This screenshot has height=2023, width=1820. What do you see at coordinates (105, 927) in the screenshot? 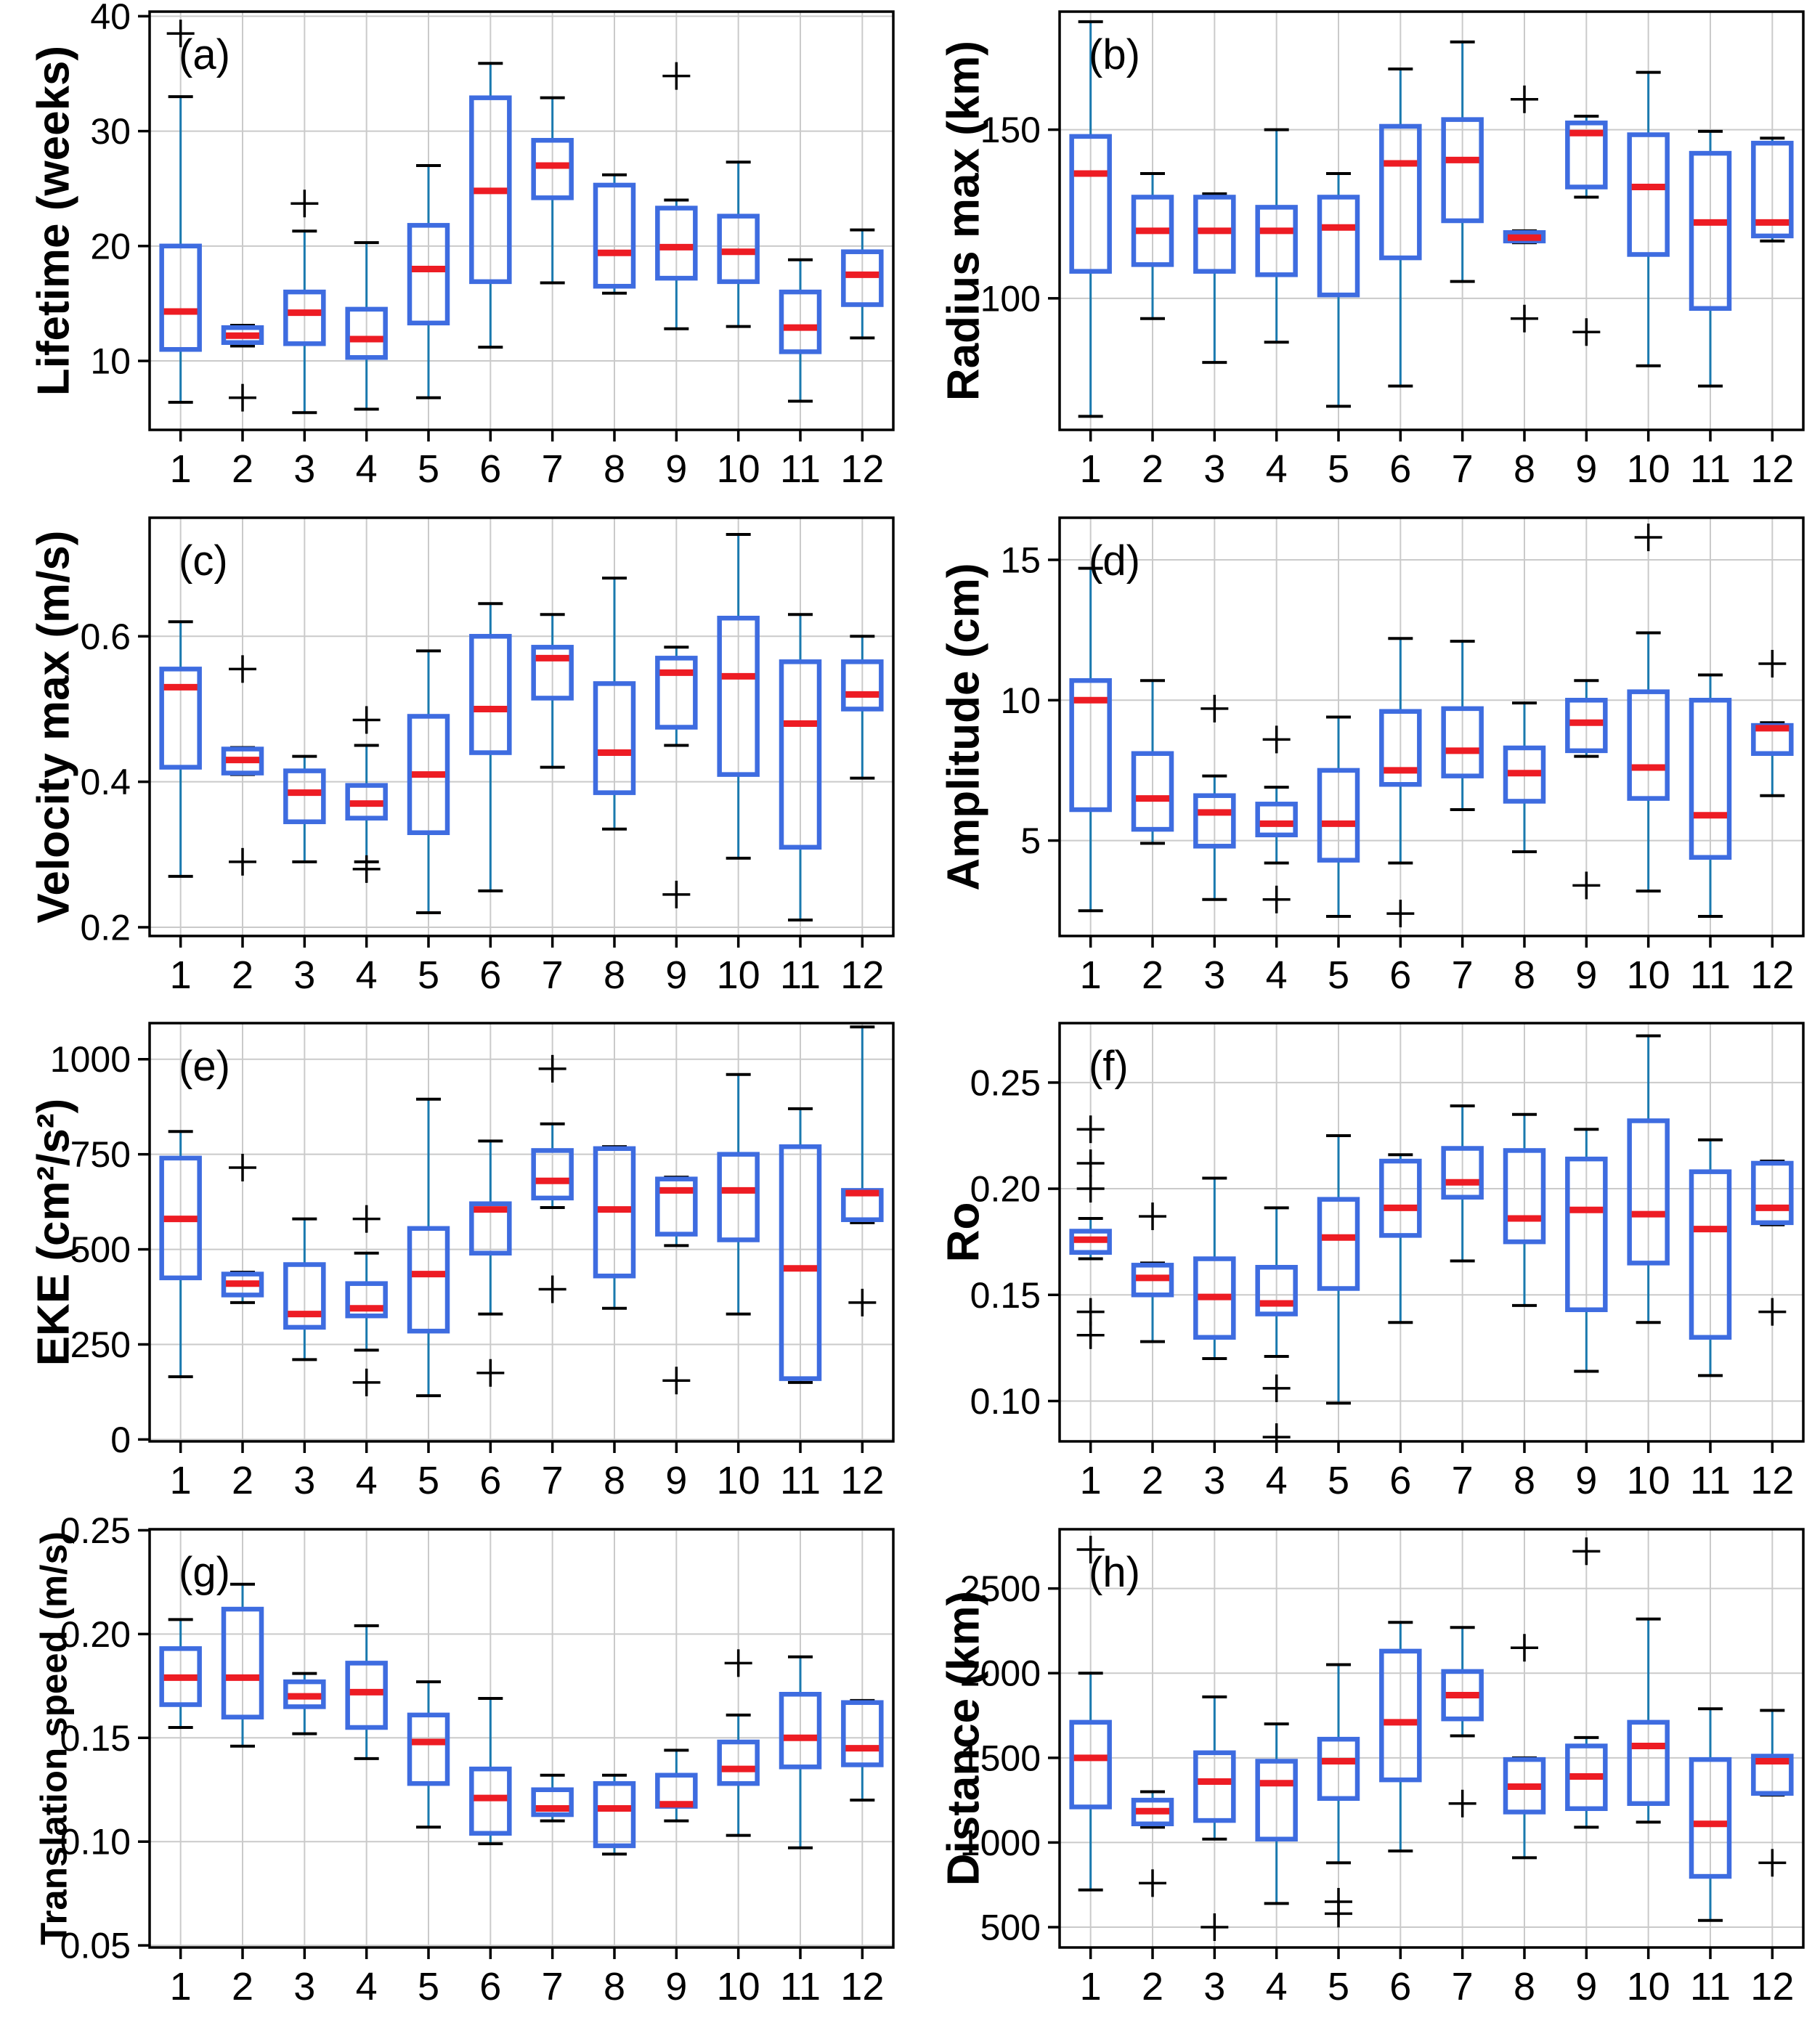
I see `y-tick-label: 0.2` at bounding box center [105, 927].